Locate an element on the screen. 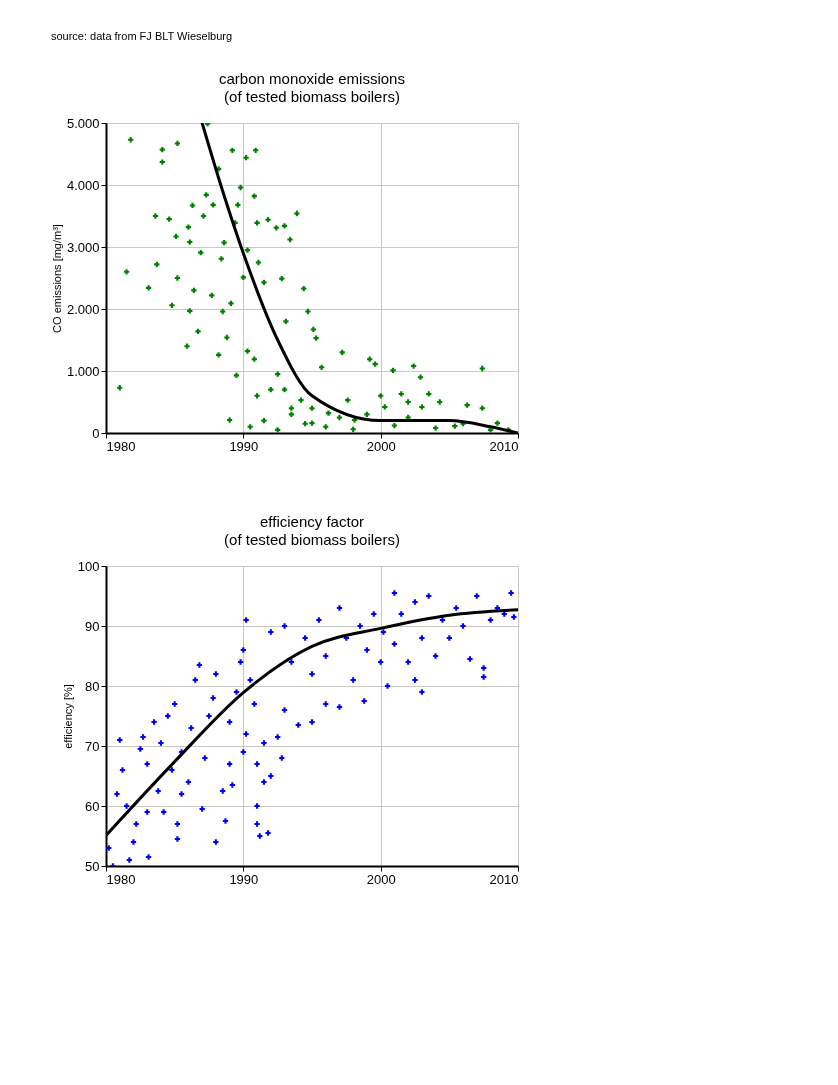  y-tick-label: 4.000 is located at coordinates (83, 185).